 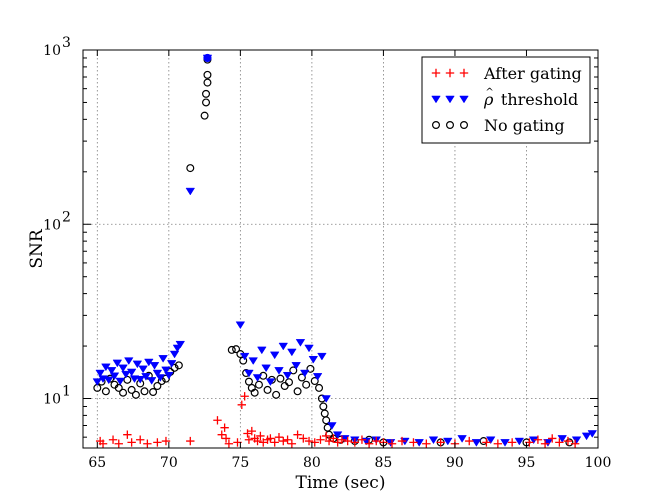 What do you see at coordinates (455, 463) in the screenshot?
I see `x-tick-label: 90` at bounding box center [455, 463].